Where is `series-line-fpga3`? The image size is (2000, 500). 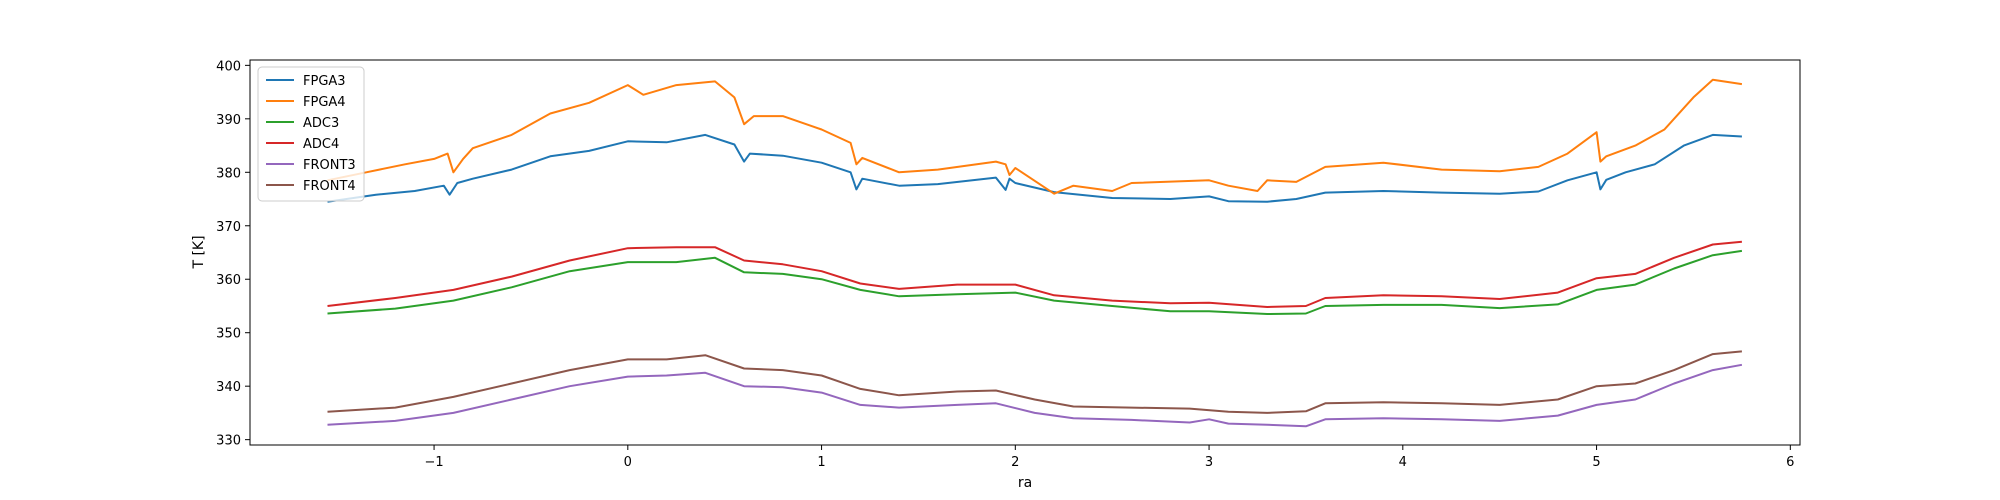
series-line-fpga3 is located at coordinates (1034, 168).